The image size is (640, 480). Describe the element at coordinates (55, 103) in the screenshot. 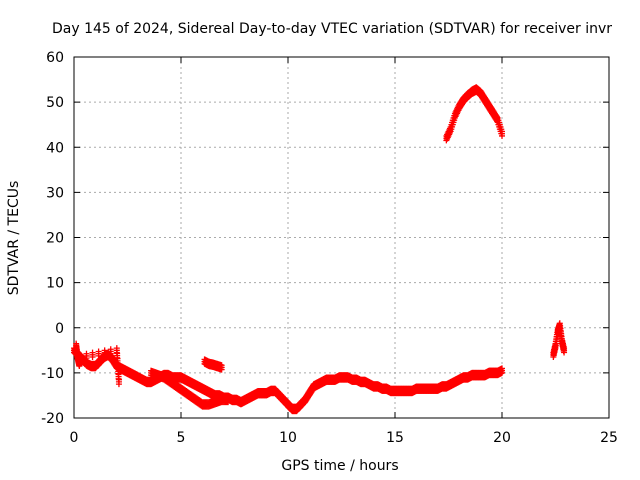

I see `y-tick-label: 50` at that location.